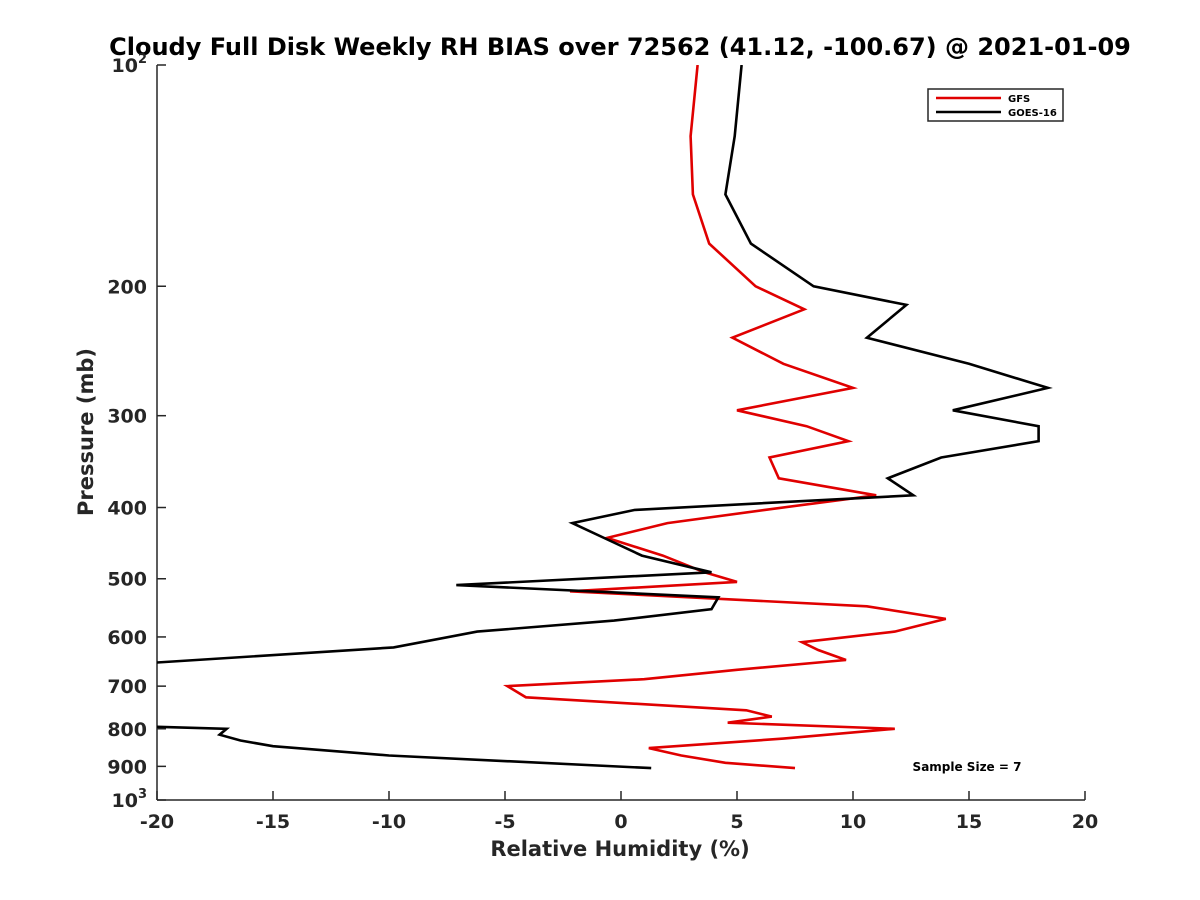 The height and width of the screenshot is (900, 1200). I want to click on x-tick-label: 10, so click(853, 822).